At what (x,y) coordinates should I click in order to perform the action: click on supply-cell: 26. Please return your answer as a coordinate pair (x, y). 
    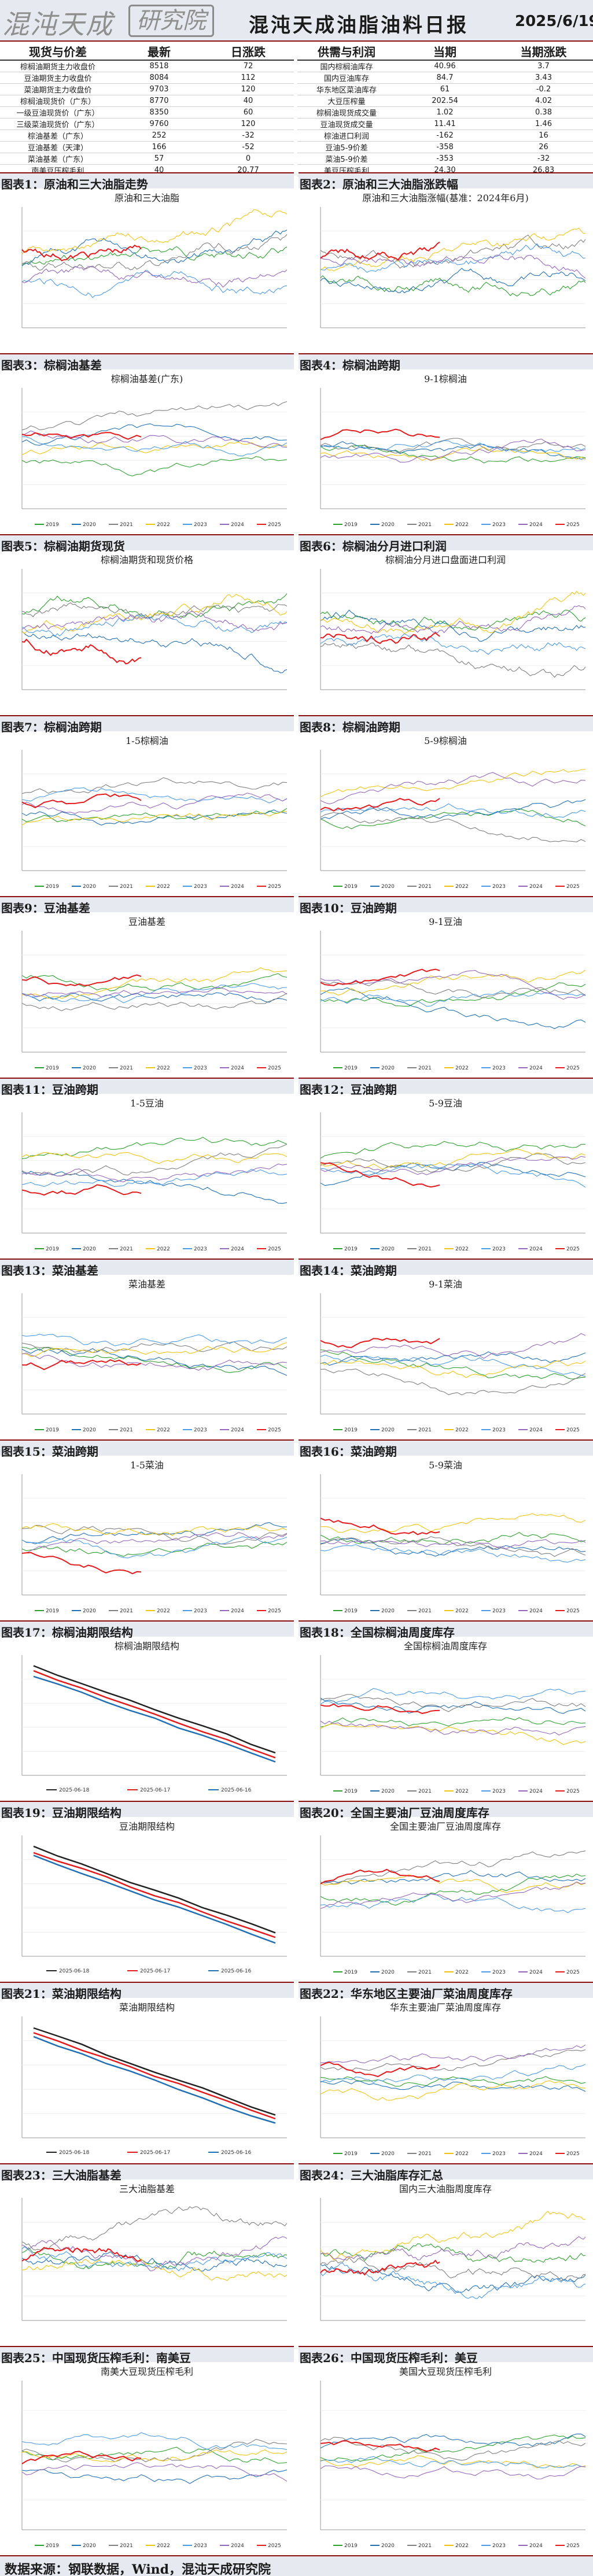
    Looking at the image, I should click on (543, 147).